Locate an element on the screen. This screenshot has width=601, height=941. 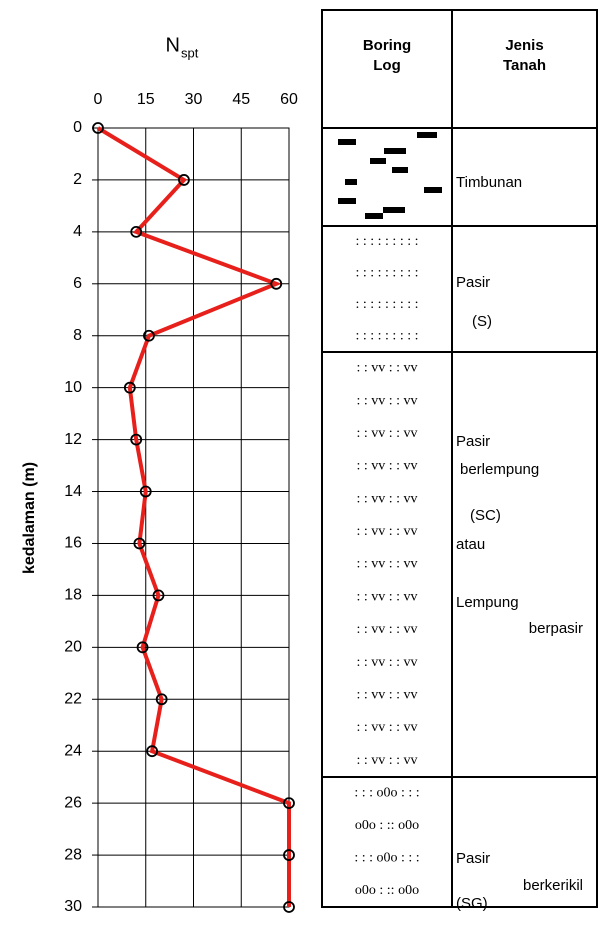
y-tick-label: 6 is located at coordinates (77, 283).